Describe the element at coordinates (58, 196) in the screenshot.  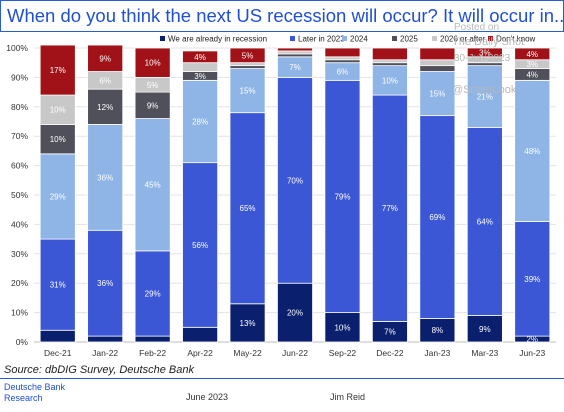
I see `data-label: 29%` at that location.